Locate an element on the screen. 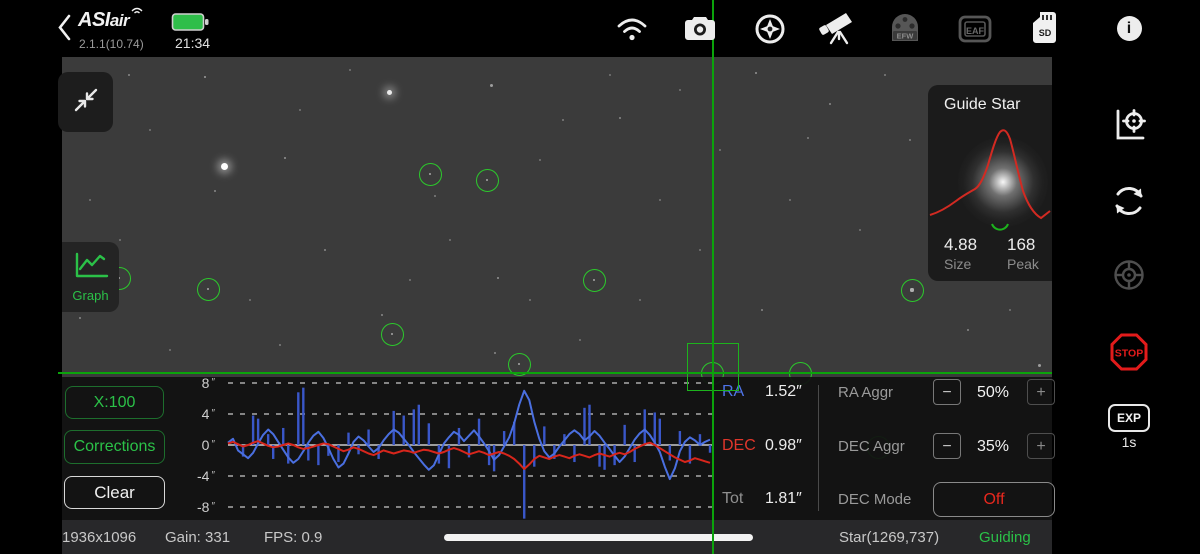 The width and height of the screenshot is (1200, 554). stop-icon: STOP is located at coordinates (1129, 354).